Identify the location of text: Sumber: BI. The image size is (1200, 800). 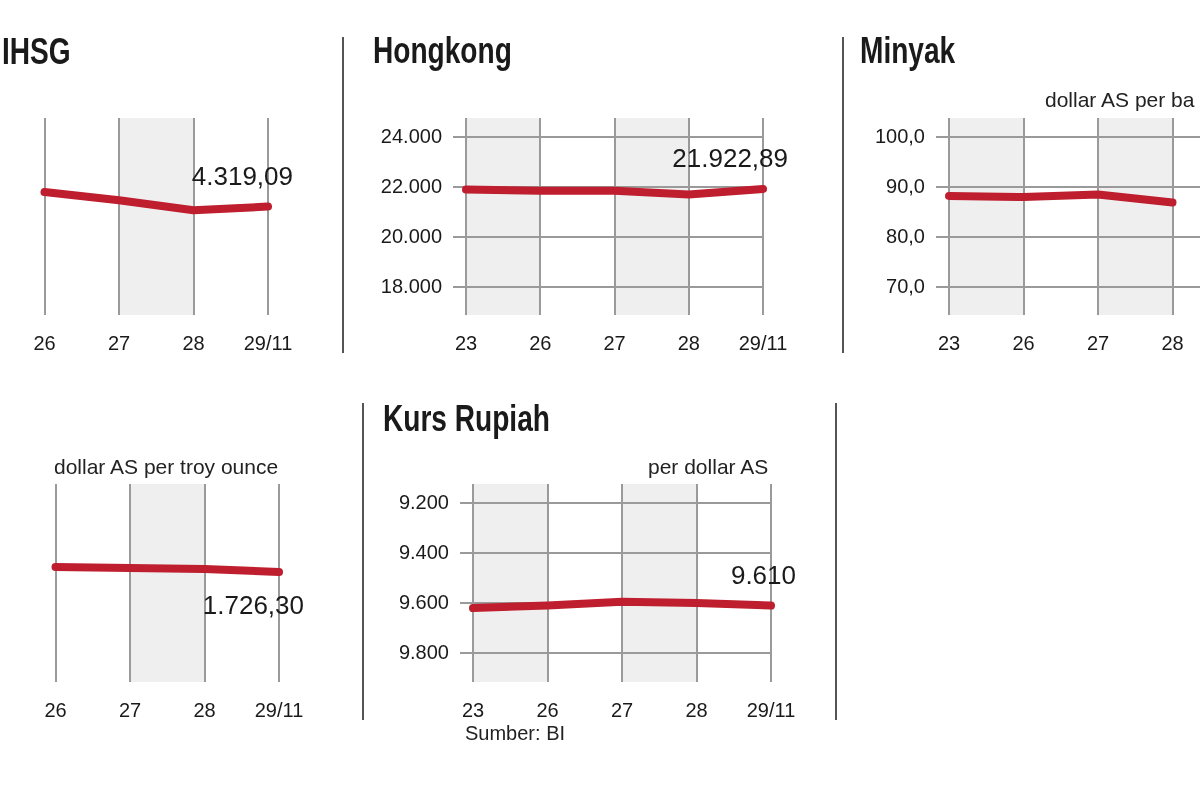
(515, 733).